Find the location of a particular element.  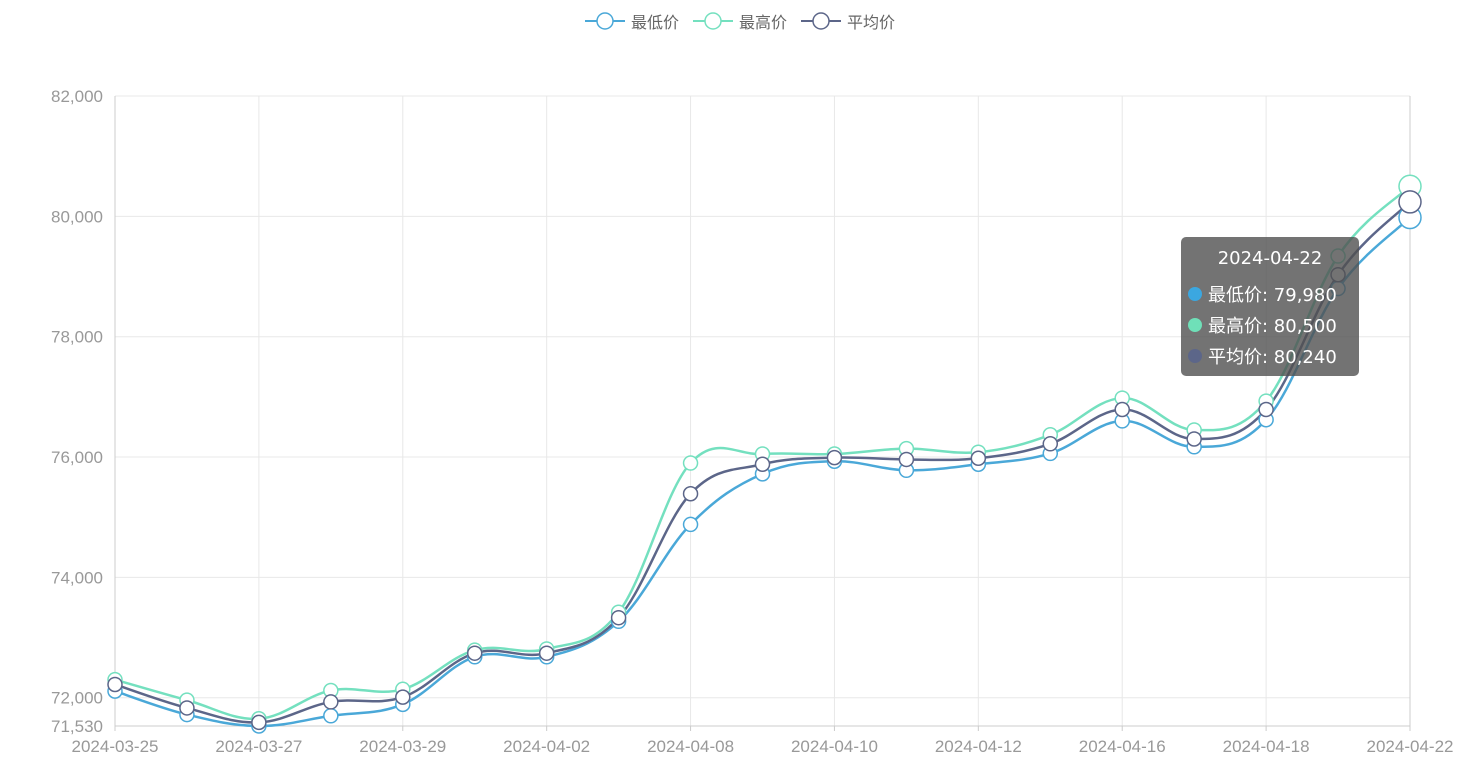

tooltip-avg-price-marker is located at coordinates (1195, 356).